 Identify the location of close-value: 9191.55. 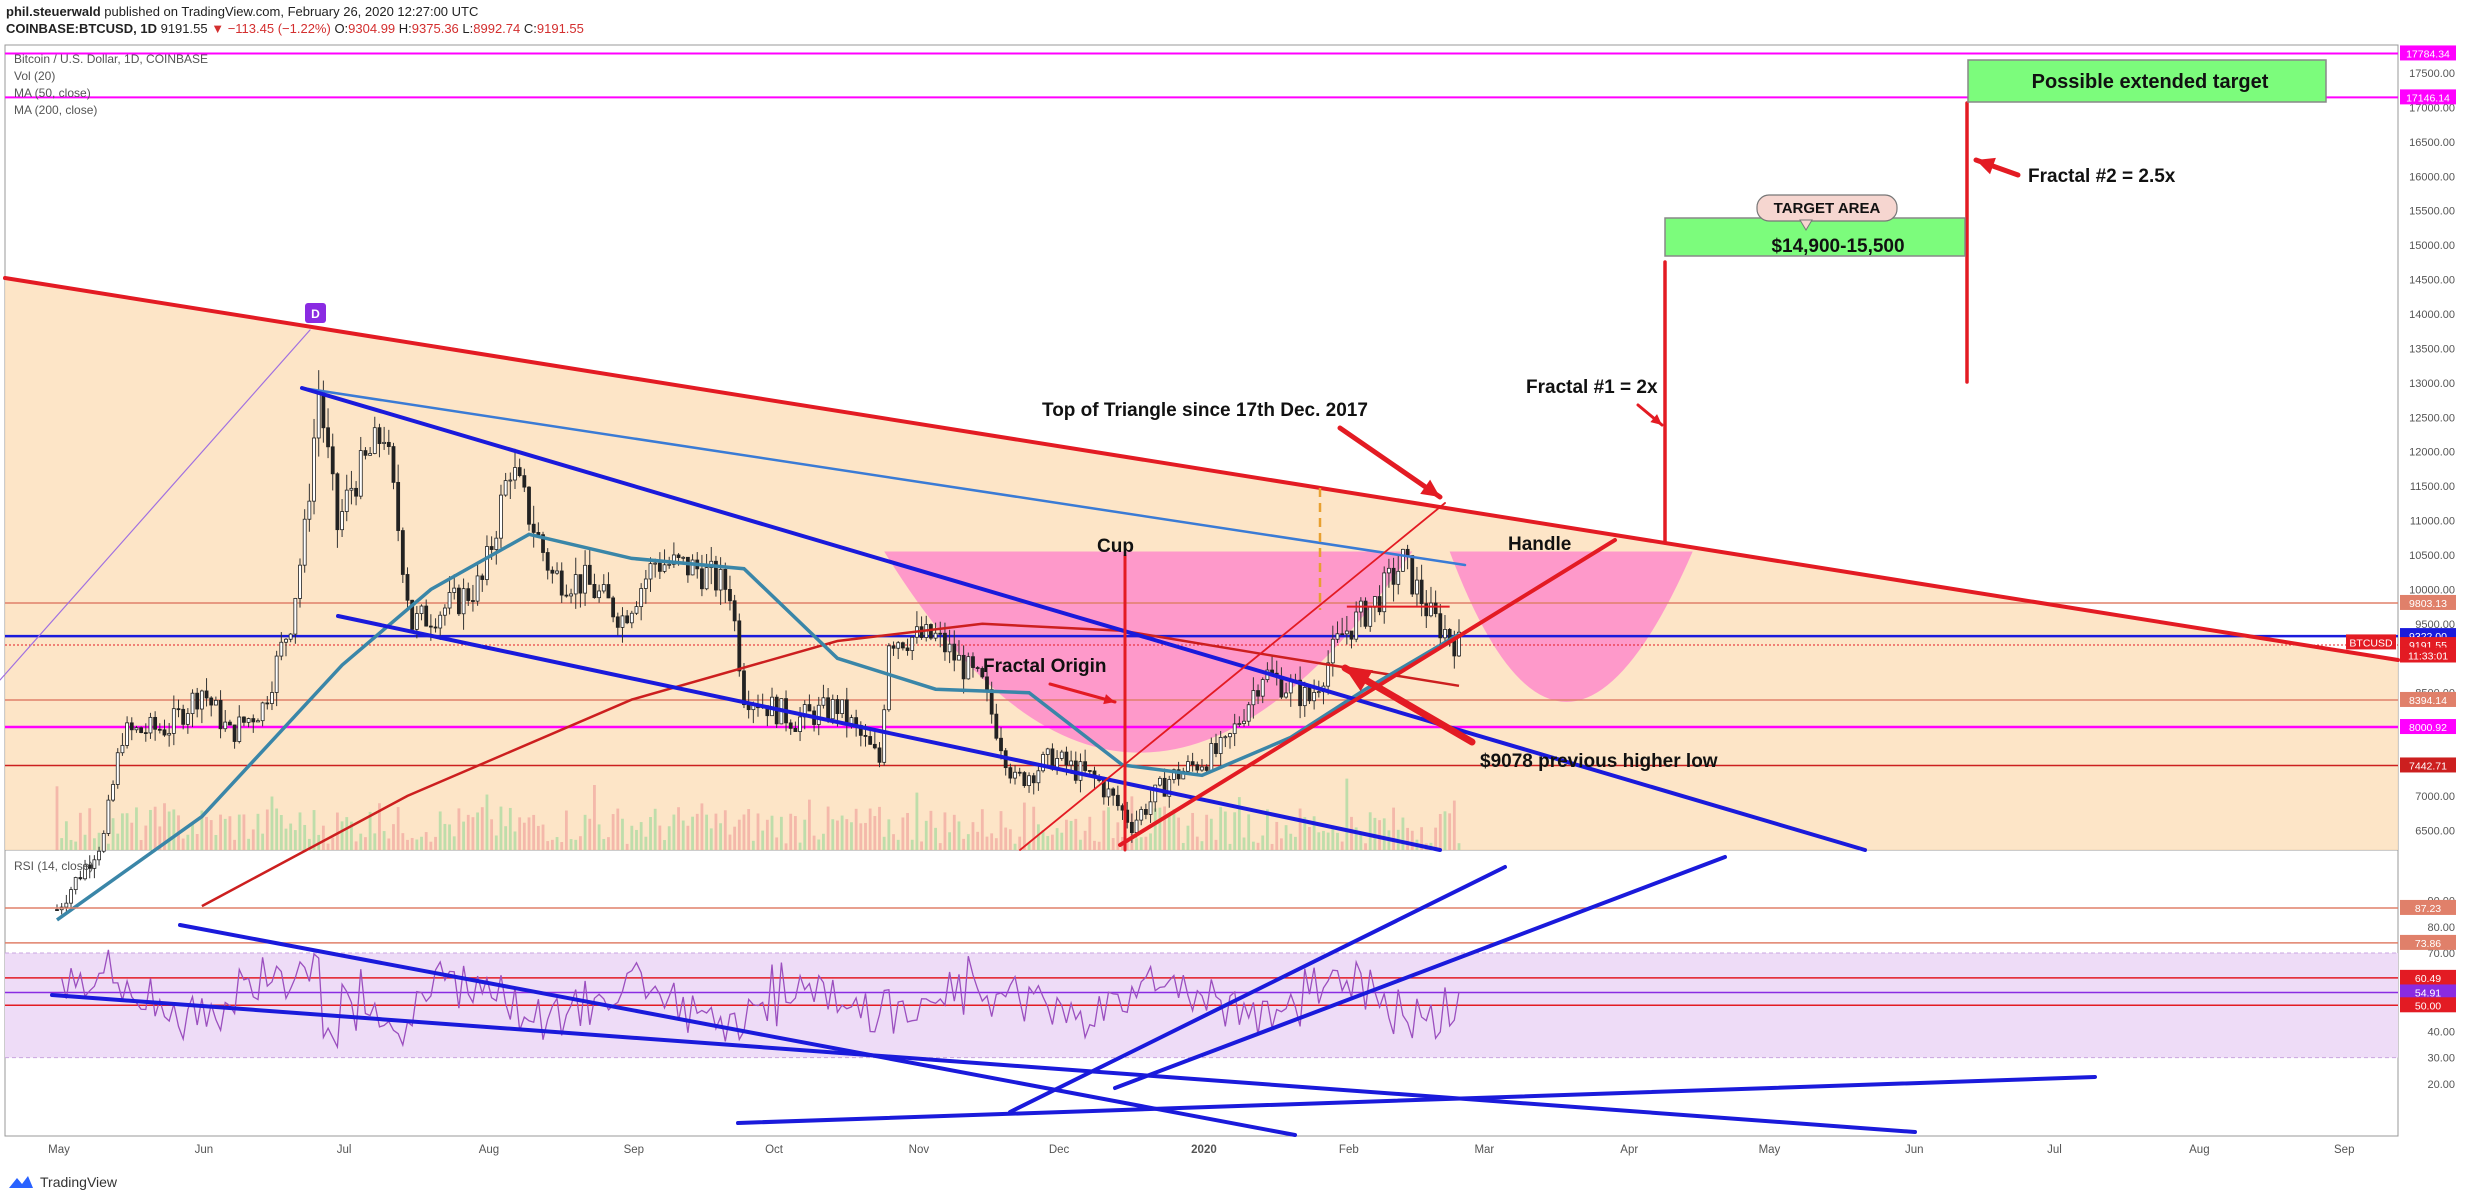
(560, 28).